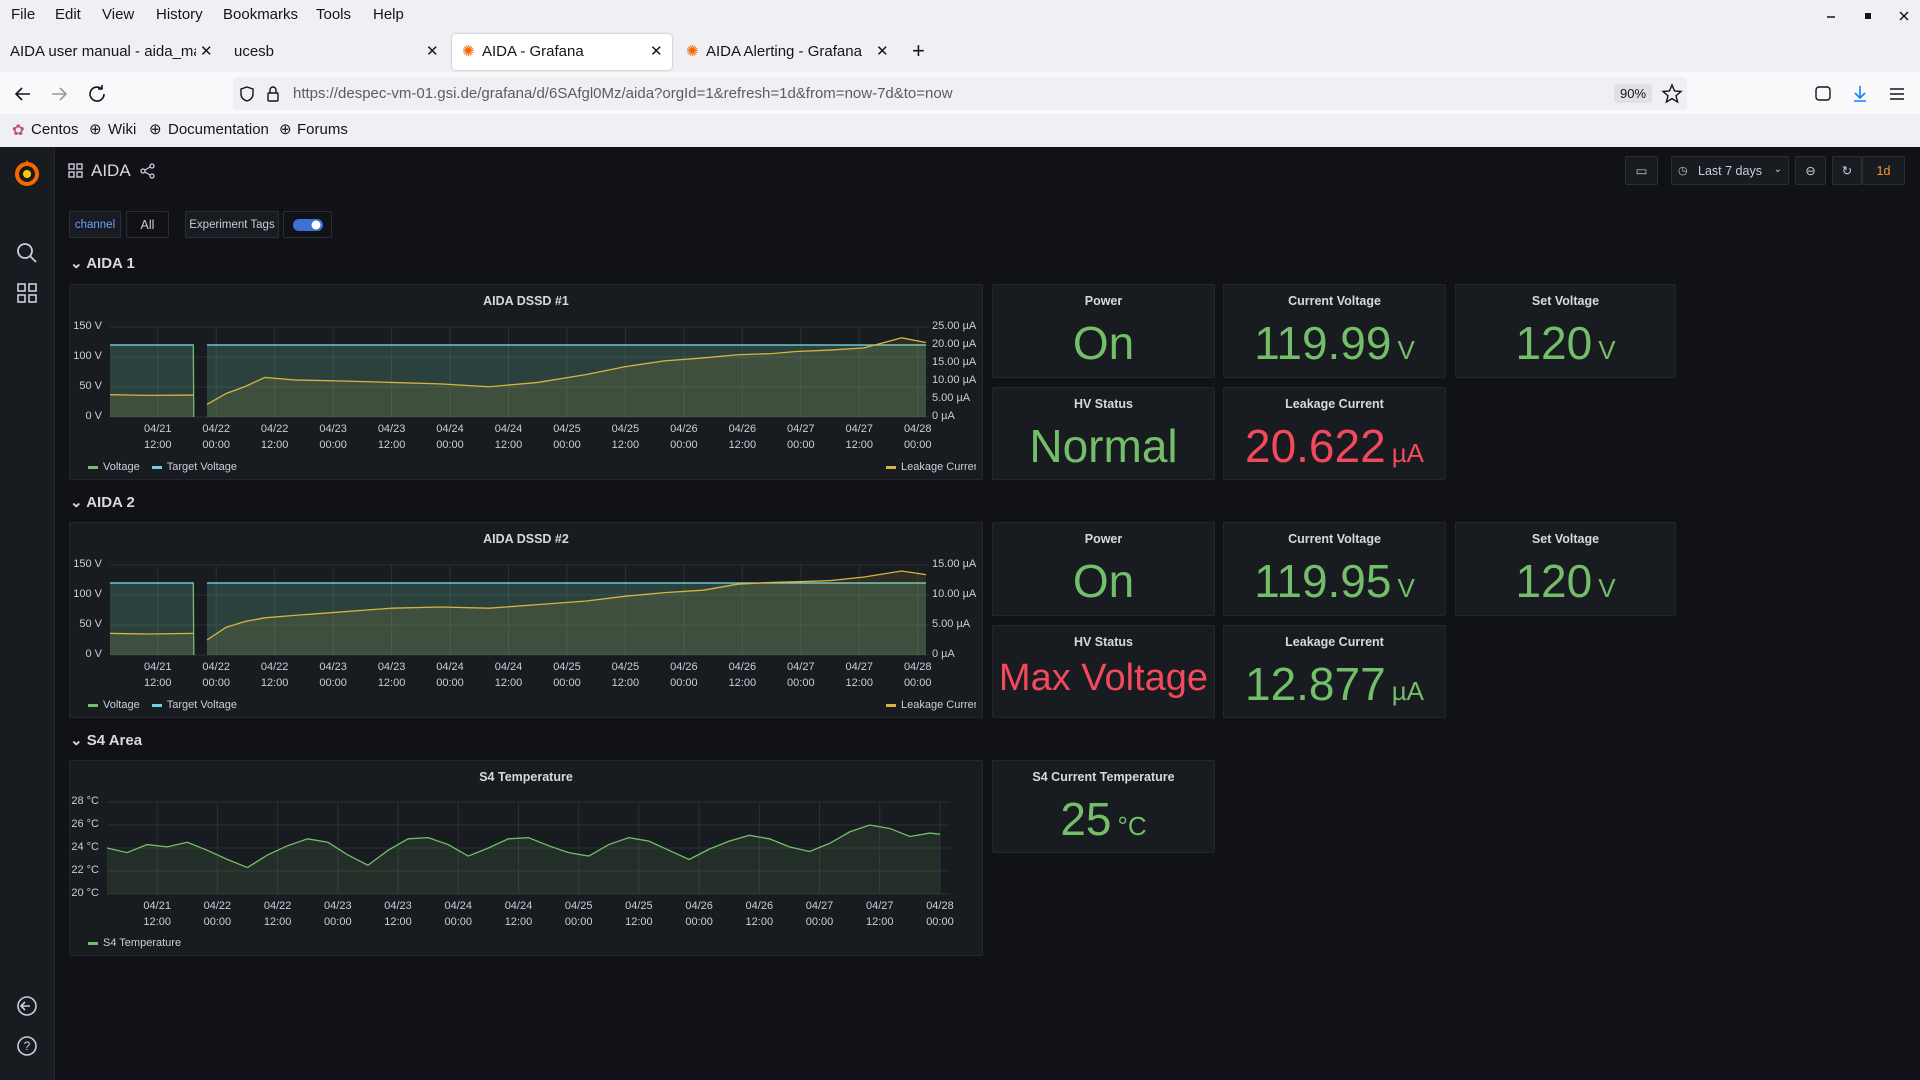 This screenshot has height=1080, width=1920. I want to click on dashboards-icon, so click(27, 293).